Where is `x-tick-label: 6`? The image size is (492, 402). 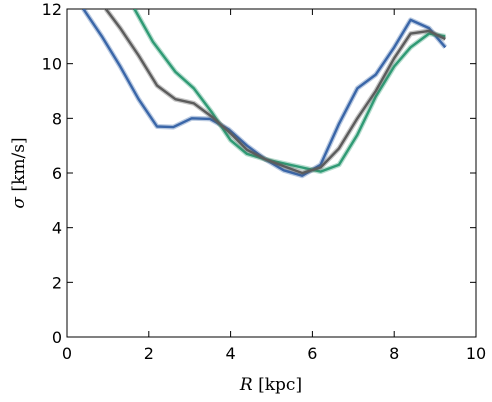
x-tick-label: 6 is located at coordinates (312, 353).